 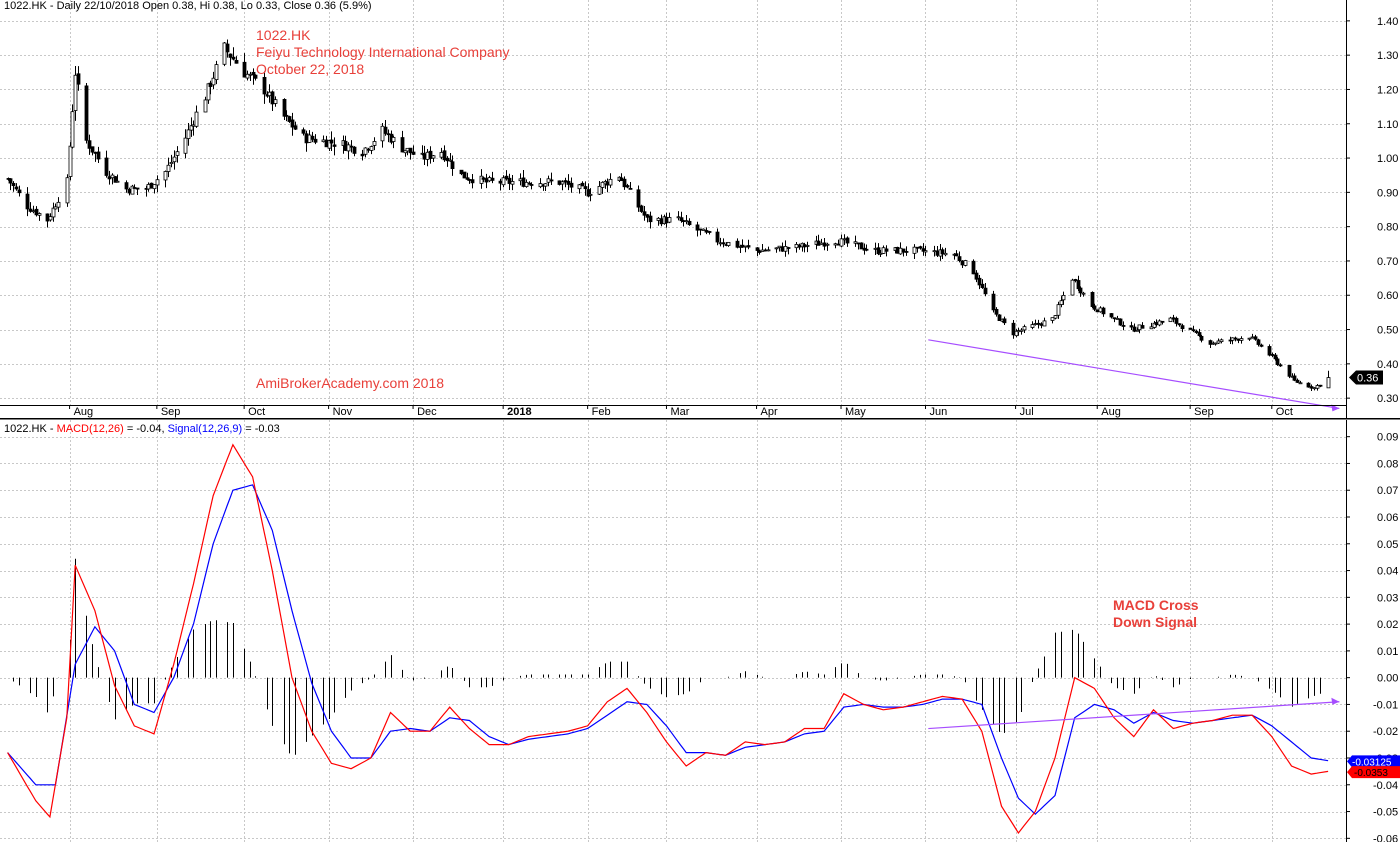 What do you see at coordinates (1335, 701) in the screenshot?
I see `macd-trendline-arrow` at bounding box center [1335, 701].